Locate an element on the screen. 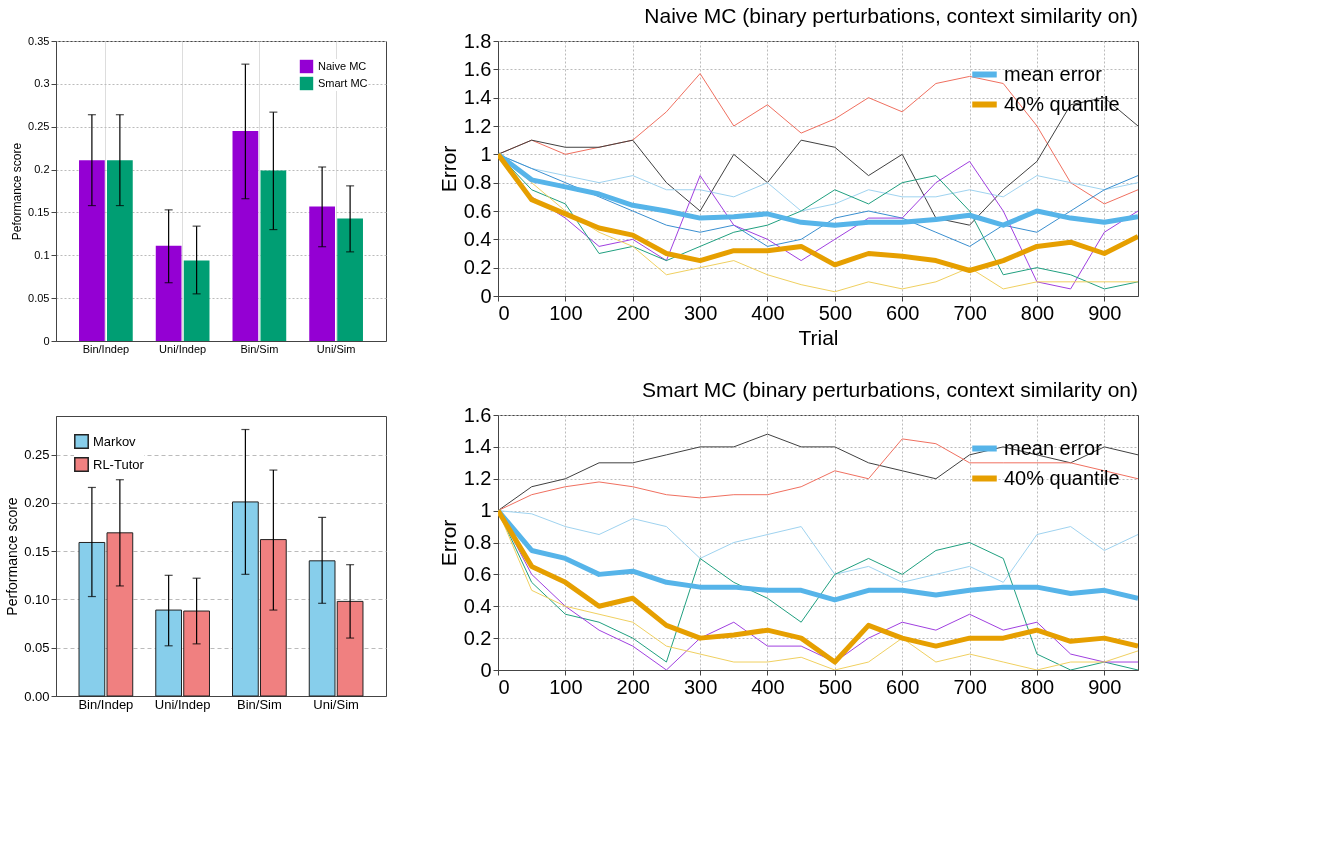 The height and width of the screenshot is (862, 1338). legend-label: Smart MC is located at coordinates (343, 82).